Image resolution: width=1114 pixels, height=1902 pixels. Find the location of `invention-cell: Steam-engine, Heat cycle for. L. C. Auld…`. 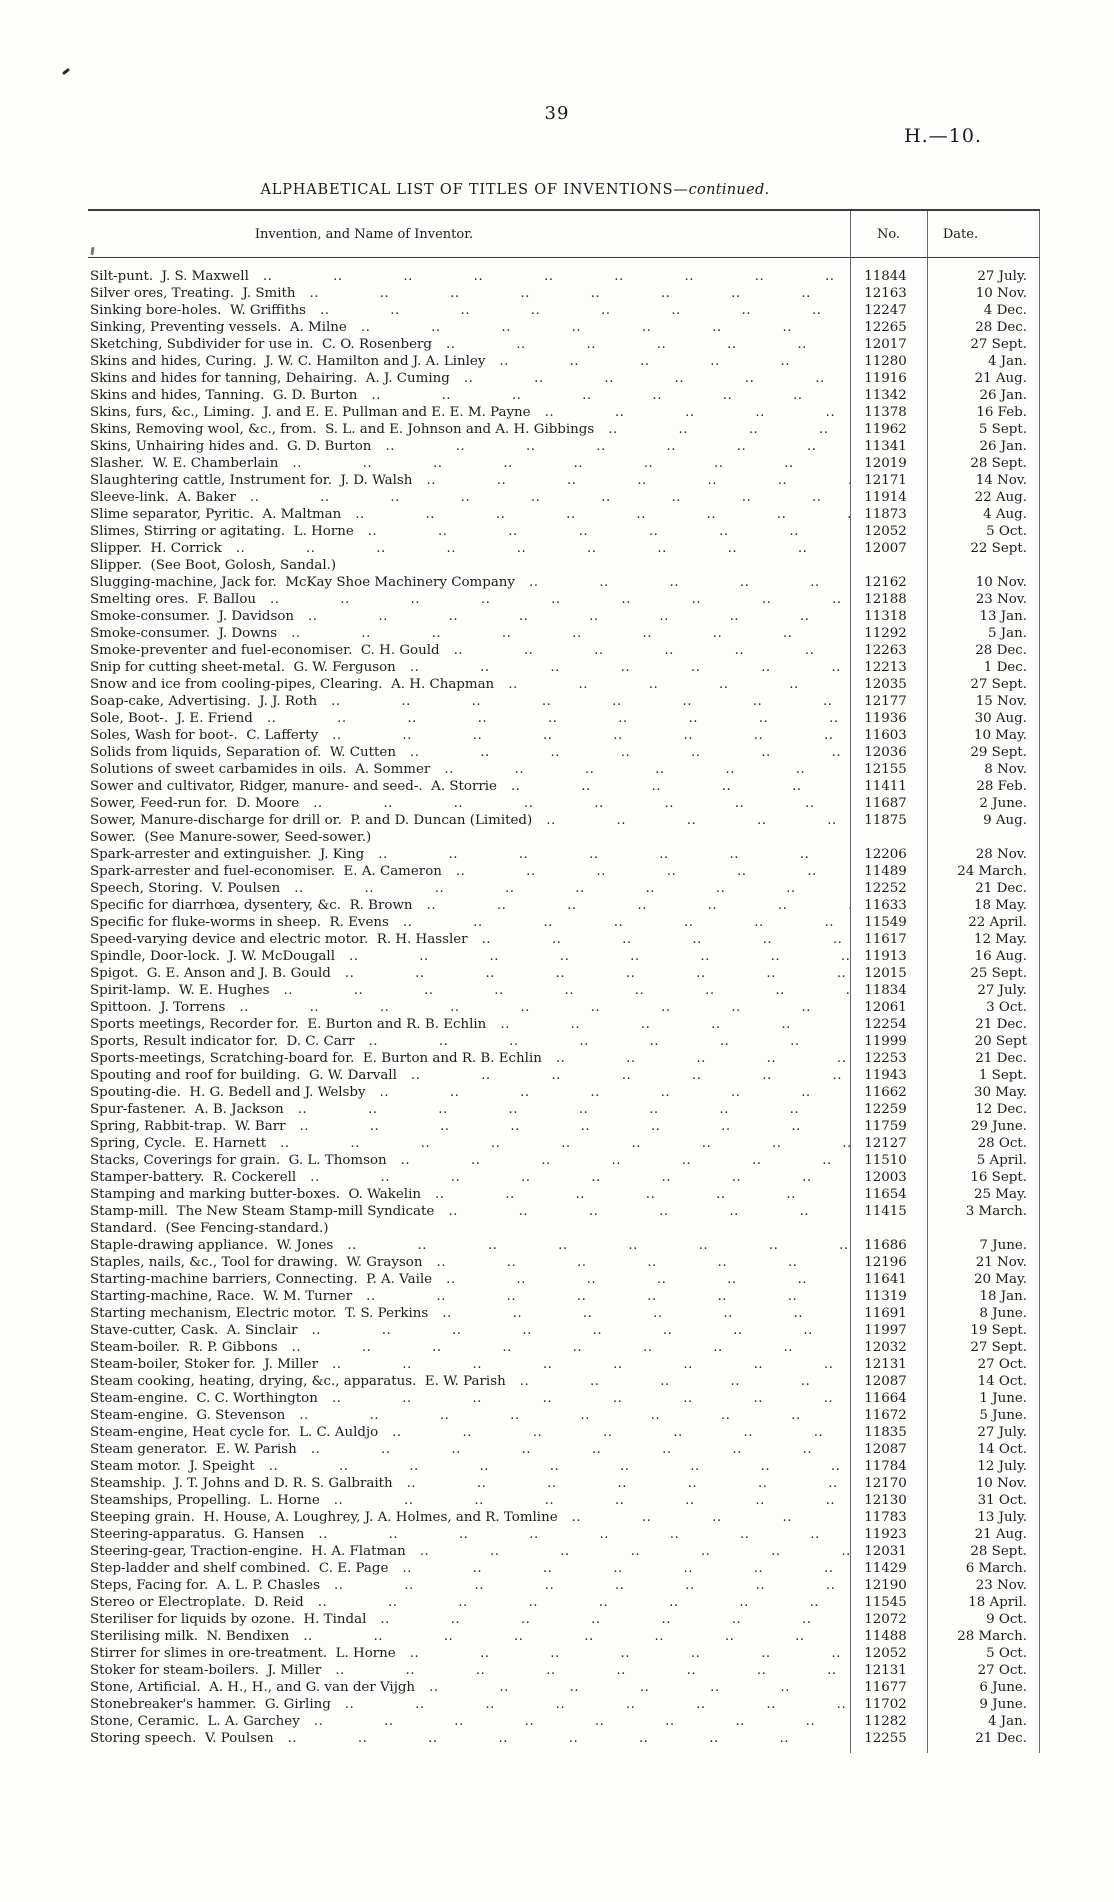

invention-cell: Steam-engine, Heat cycle for. L. C. Auld… is located at coordinates (469, 1432).